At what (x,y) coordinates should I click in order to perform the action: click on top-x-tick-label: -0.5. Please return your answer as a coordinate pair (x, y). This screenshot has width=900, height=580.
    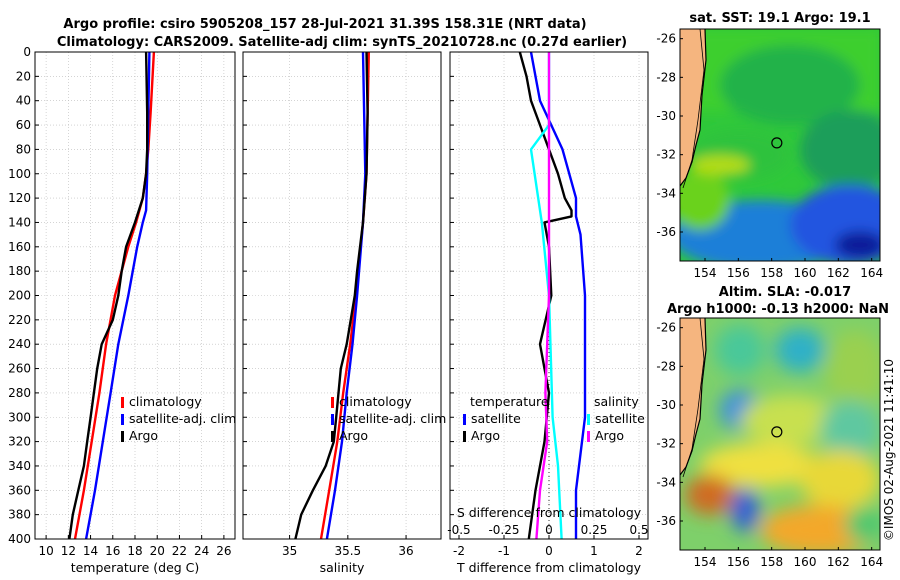
    Looking at the image, I should click on (458, 530).